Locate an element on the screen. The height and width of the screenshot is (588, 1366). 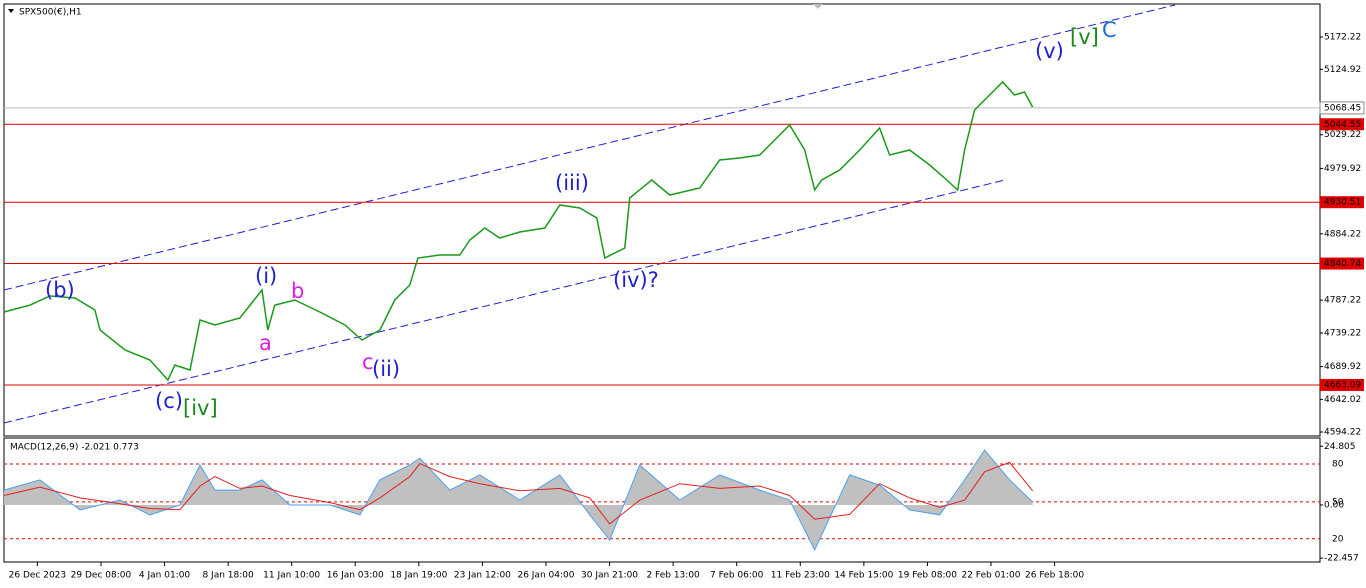
y-tick-label: 5124.92 is located at coordinates (1342, 70).